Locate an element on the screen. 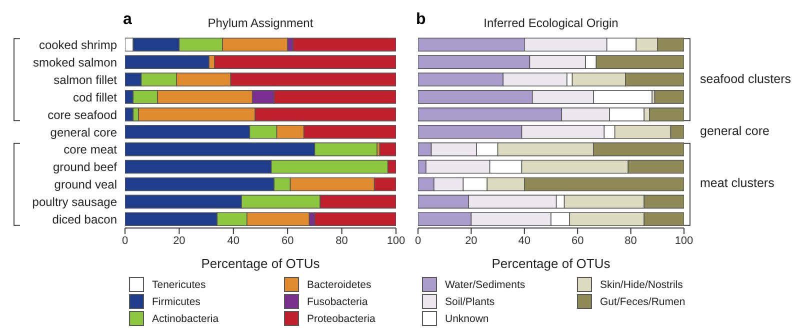 The image size is (797, 333). legend-label: Soil/Plants is located at coordinates (470, 302).